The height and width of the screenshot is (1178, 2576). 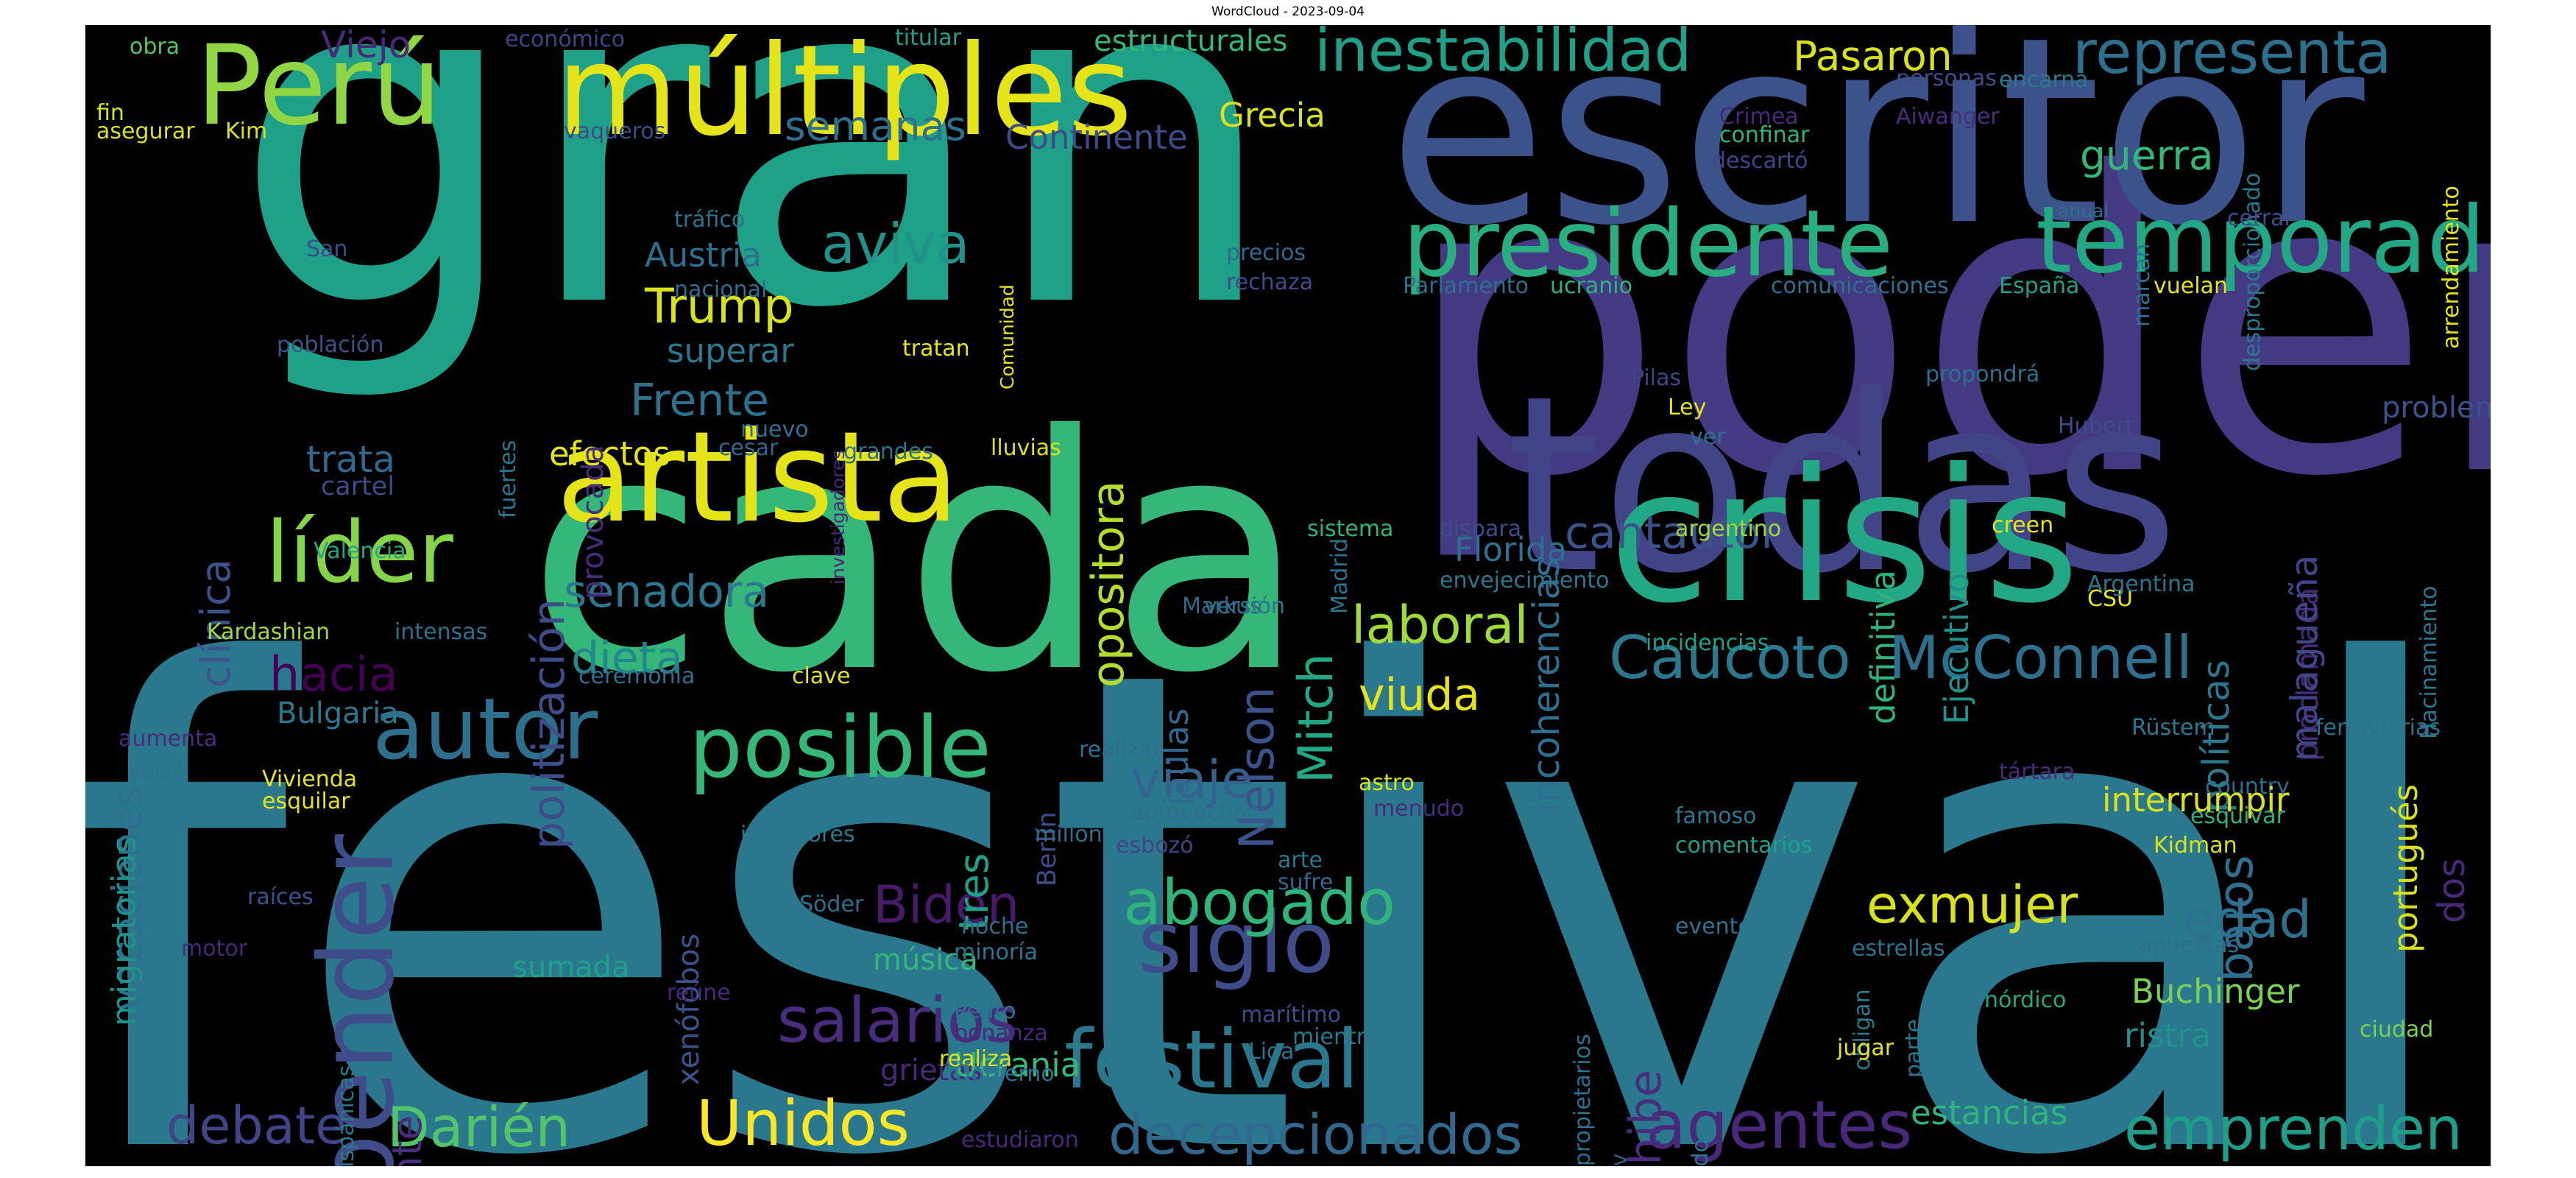 I want to click on word-50: Pasaron, so click(x=1873, y=56).